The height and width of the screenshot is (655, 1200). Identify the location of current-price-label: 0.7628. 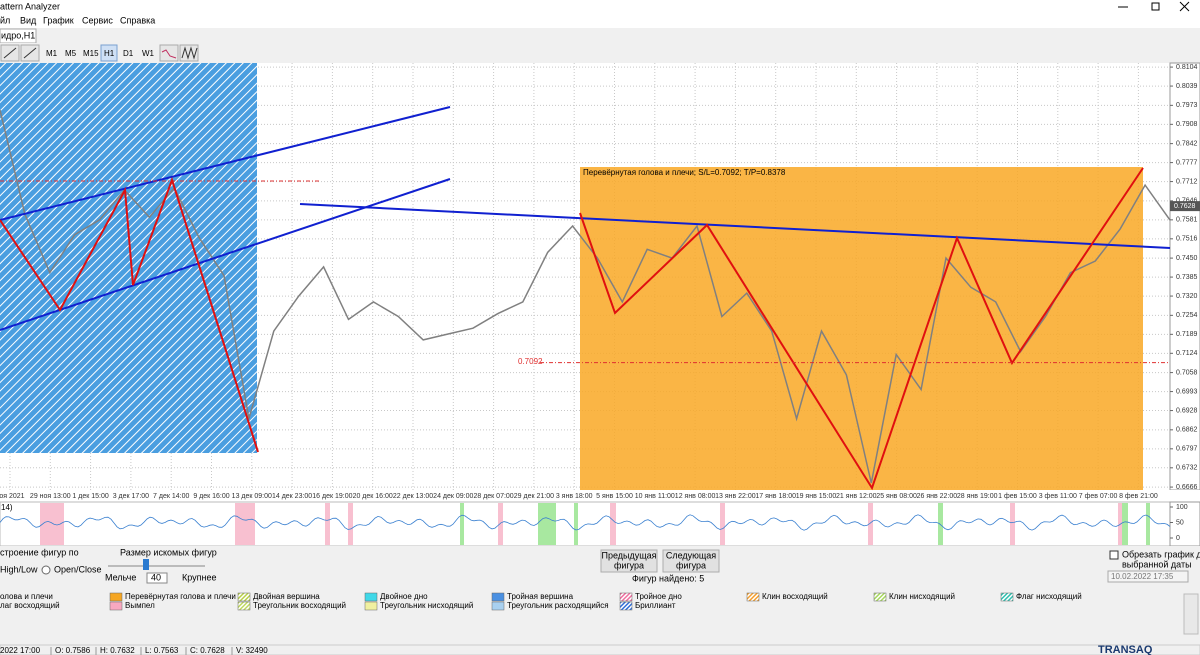
(1185, 206).